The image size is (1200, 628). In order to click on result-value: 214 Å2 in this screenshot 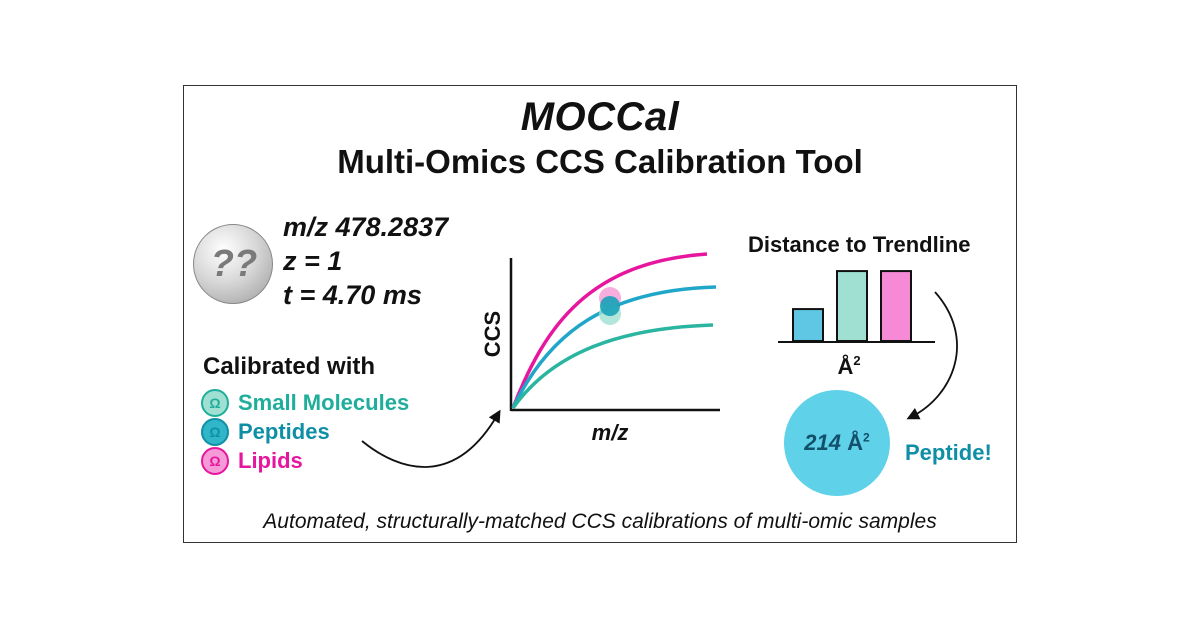, I will do `click(837, 442)`.